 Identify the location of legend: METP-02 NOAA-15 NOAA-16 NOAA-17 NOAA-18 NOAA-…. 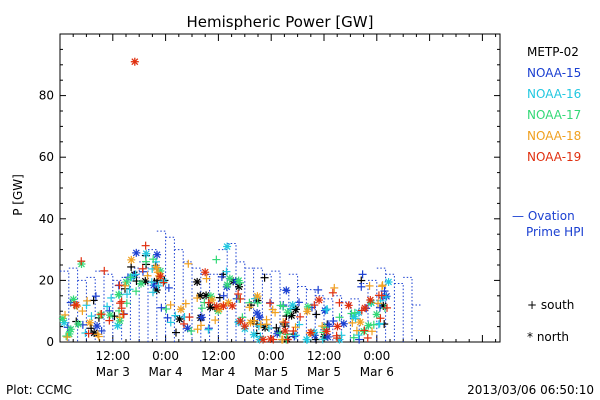
(554, 104).